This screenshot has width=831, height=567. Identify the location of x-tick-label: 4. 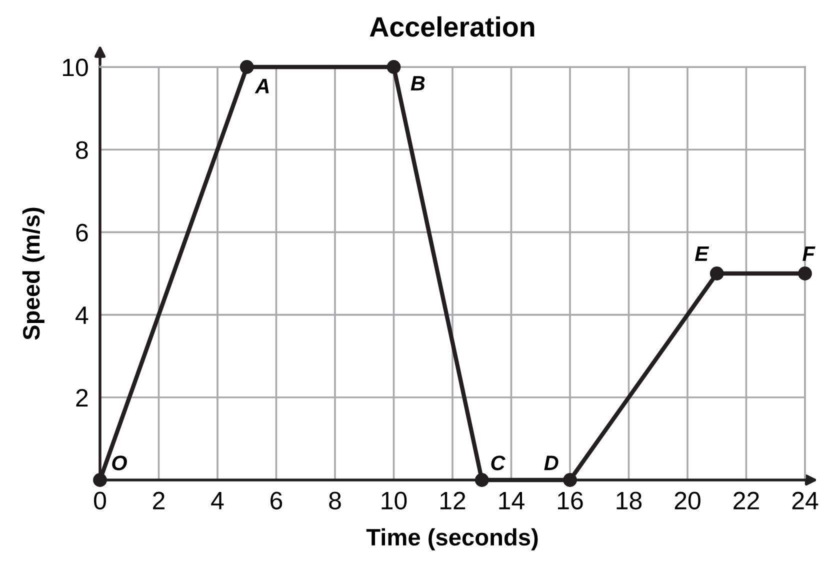
(217, 501).